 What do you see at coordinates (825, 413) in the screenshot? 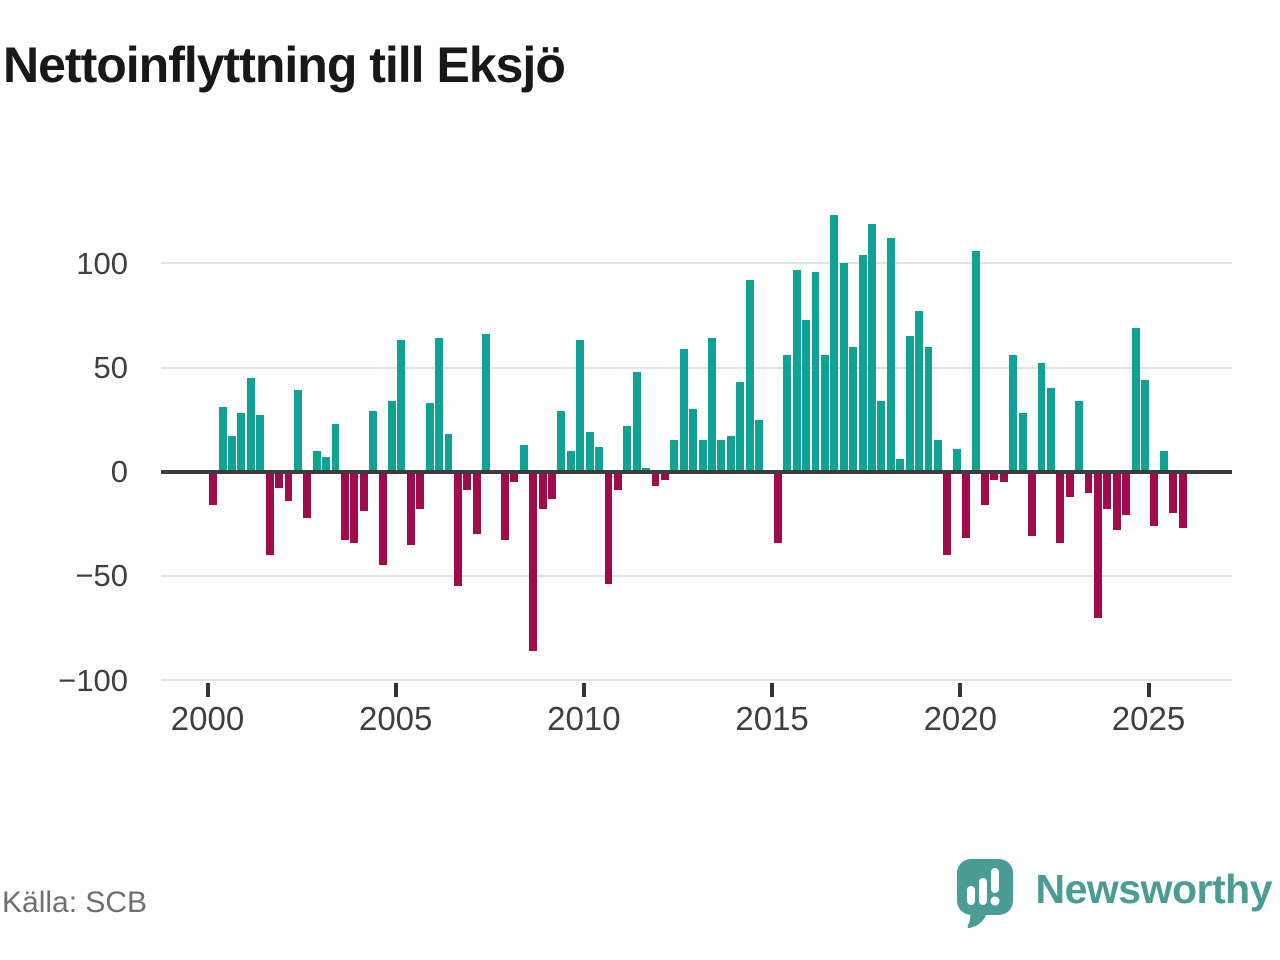
I see `bar-2016Q2` at bounding box center [825, 413].